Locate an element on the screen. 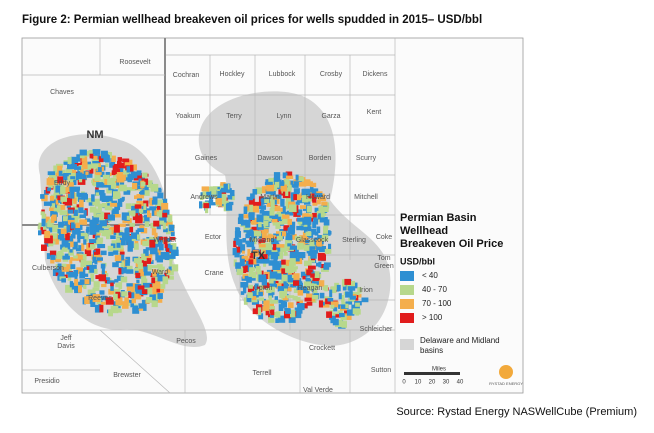 This screenshot has height=433, width=654. county-label: Howard is located at coordinates (318, 197).